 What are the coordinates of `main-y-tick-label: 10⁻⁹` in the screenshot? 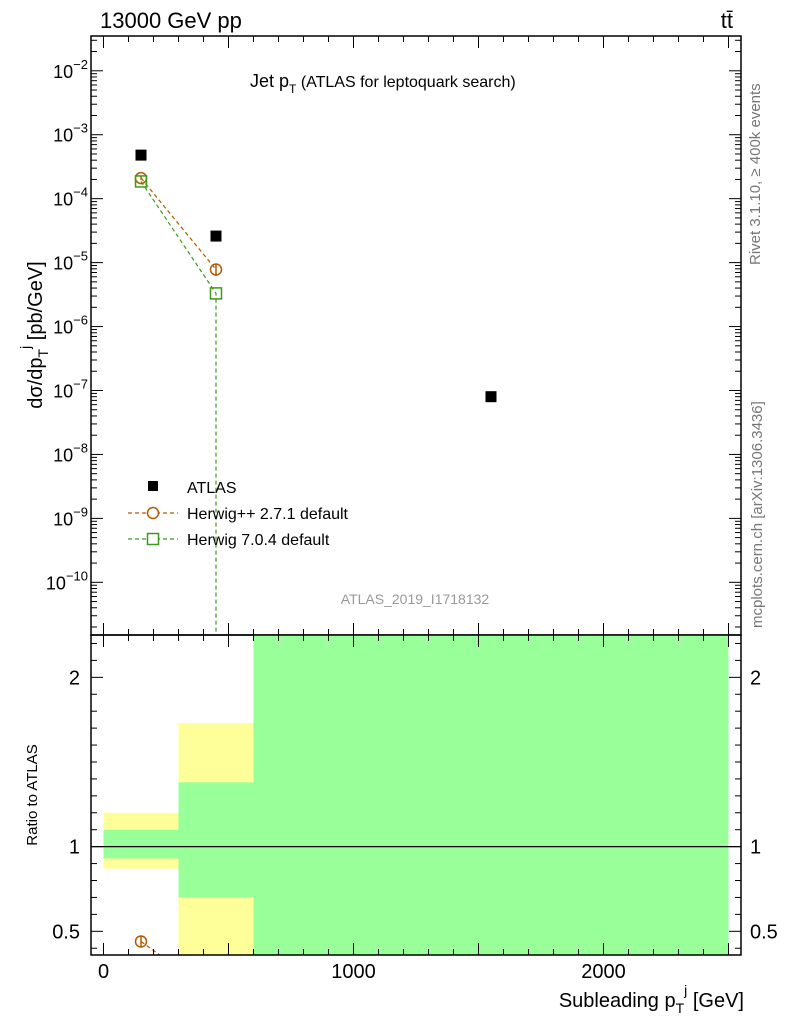 It's located at (70, 516).